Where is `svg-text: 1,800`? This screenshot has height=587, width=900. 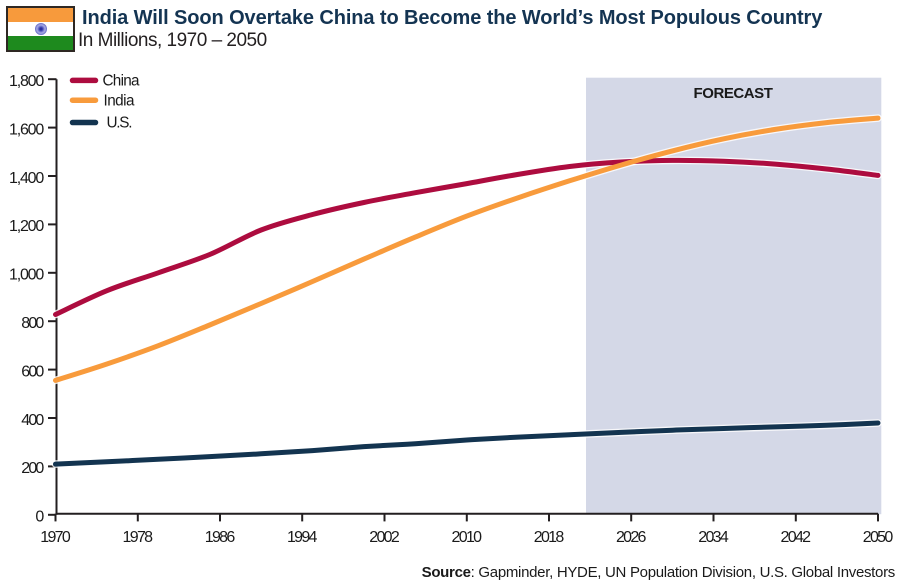 svg-text: 1,800 is located at coordinates (26, 81).